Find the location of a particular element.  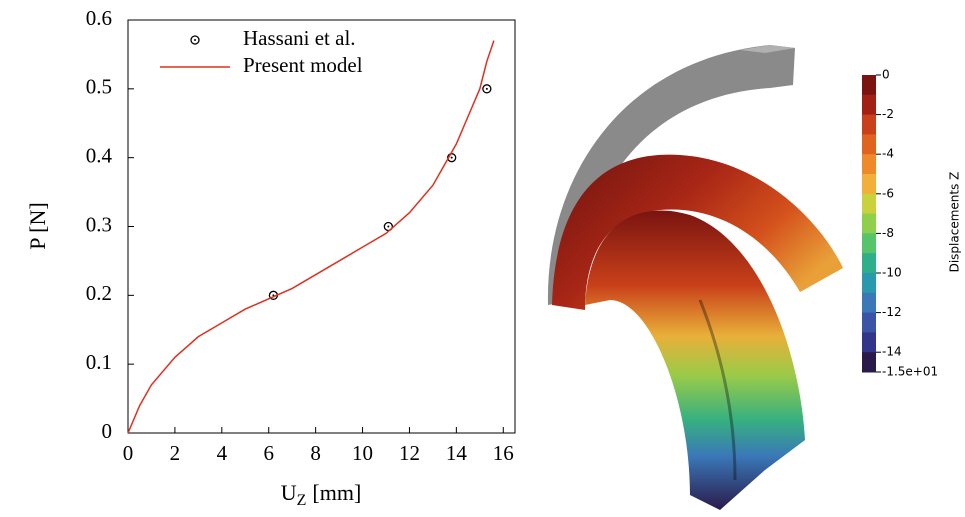

y-tick-label: 0.5 is located at coordinates (99, 87).